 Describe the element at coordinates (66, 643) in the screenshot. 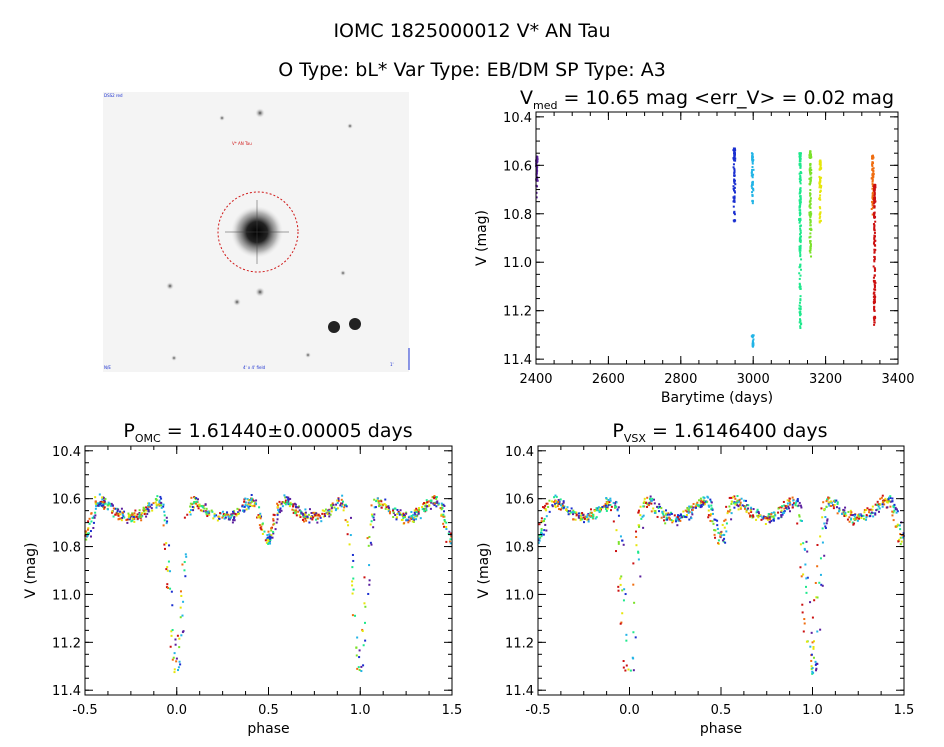

I see `y-tick-label: 11.2` at that location.